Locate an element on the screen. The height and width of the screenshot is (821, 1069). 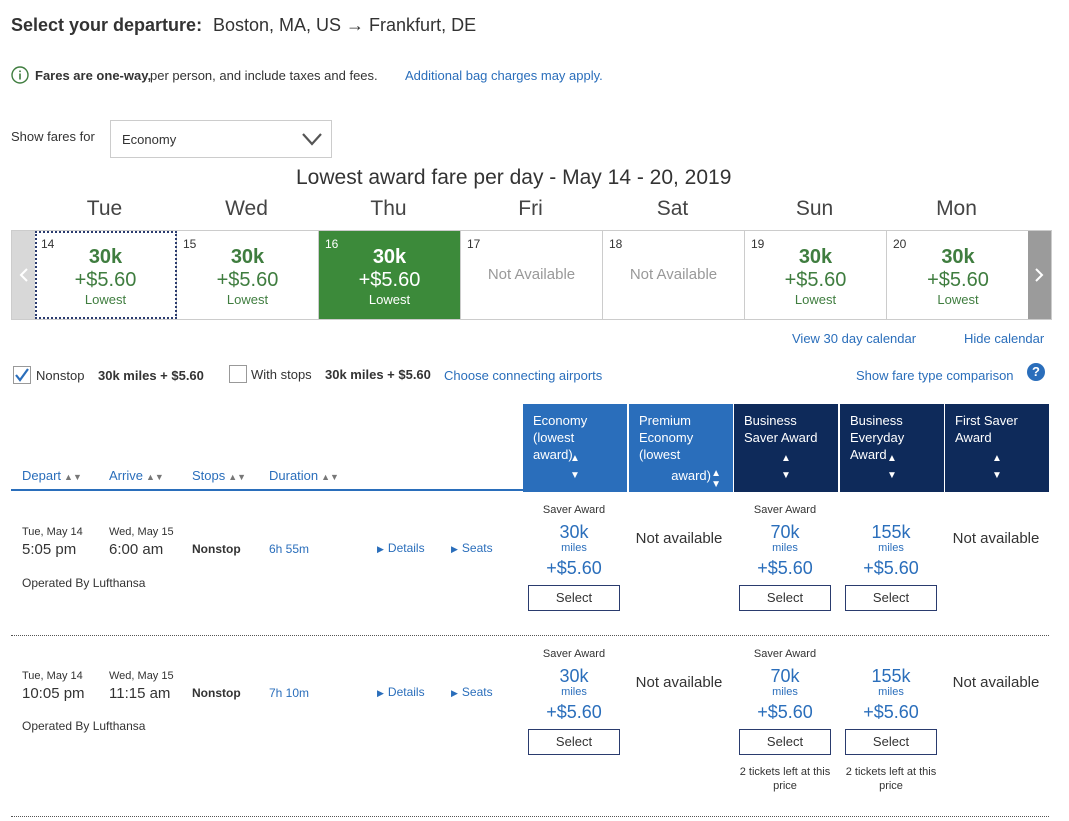
fare-cell-business-saver: Saver Award 70k miles +$5.60 Select is located at coordinates (785, 557).